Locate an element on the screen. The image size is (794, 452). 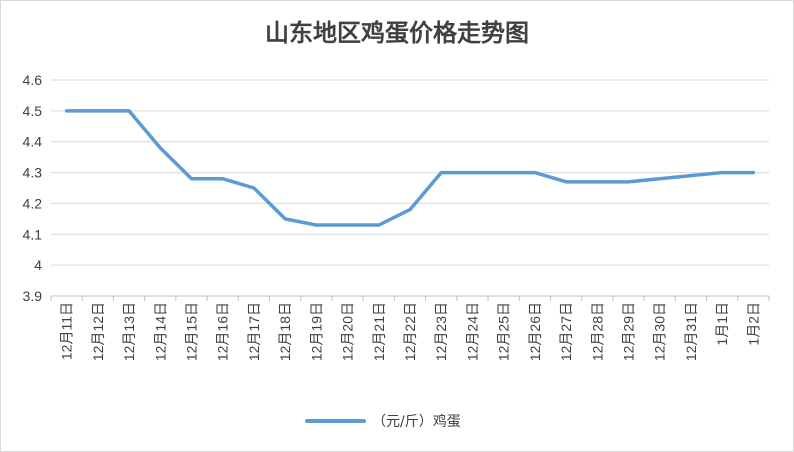
x-tick-label: 12月18日 is located at coordinates (285, 331).